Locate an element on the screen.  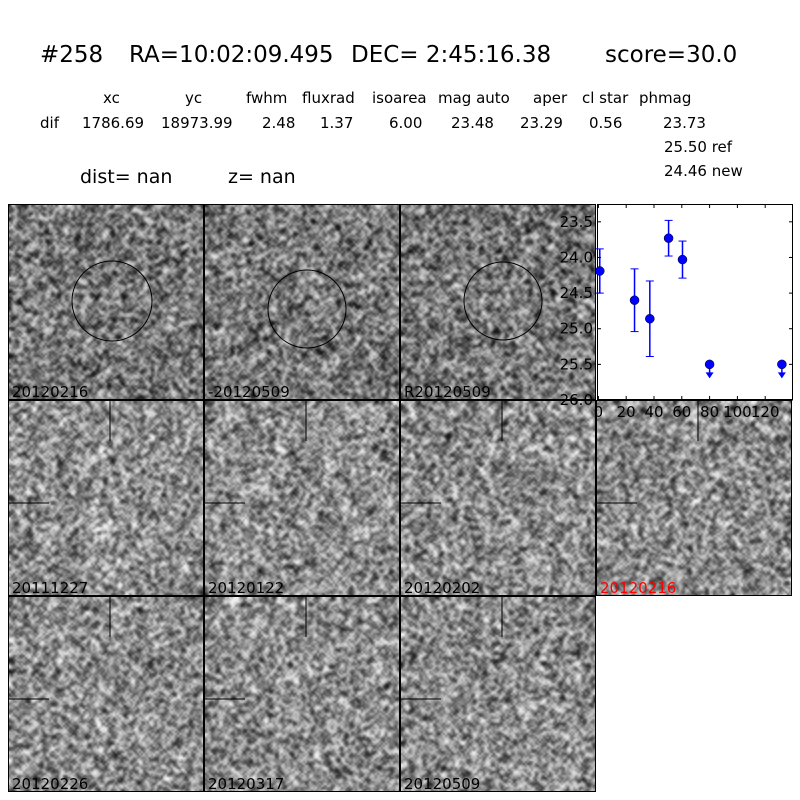
stamp-date-label: 20111227 is located at coordinates (50, 587).